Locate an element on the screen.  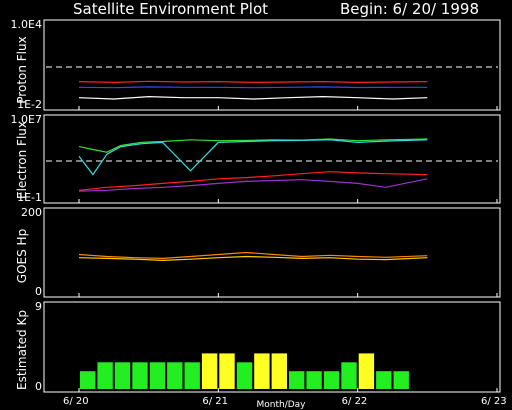
goes_hp-ytick-bottom: 0 is located at coordinates (38, 291).